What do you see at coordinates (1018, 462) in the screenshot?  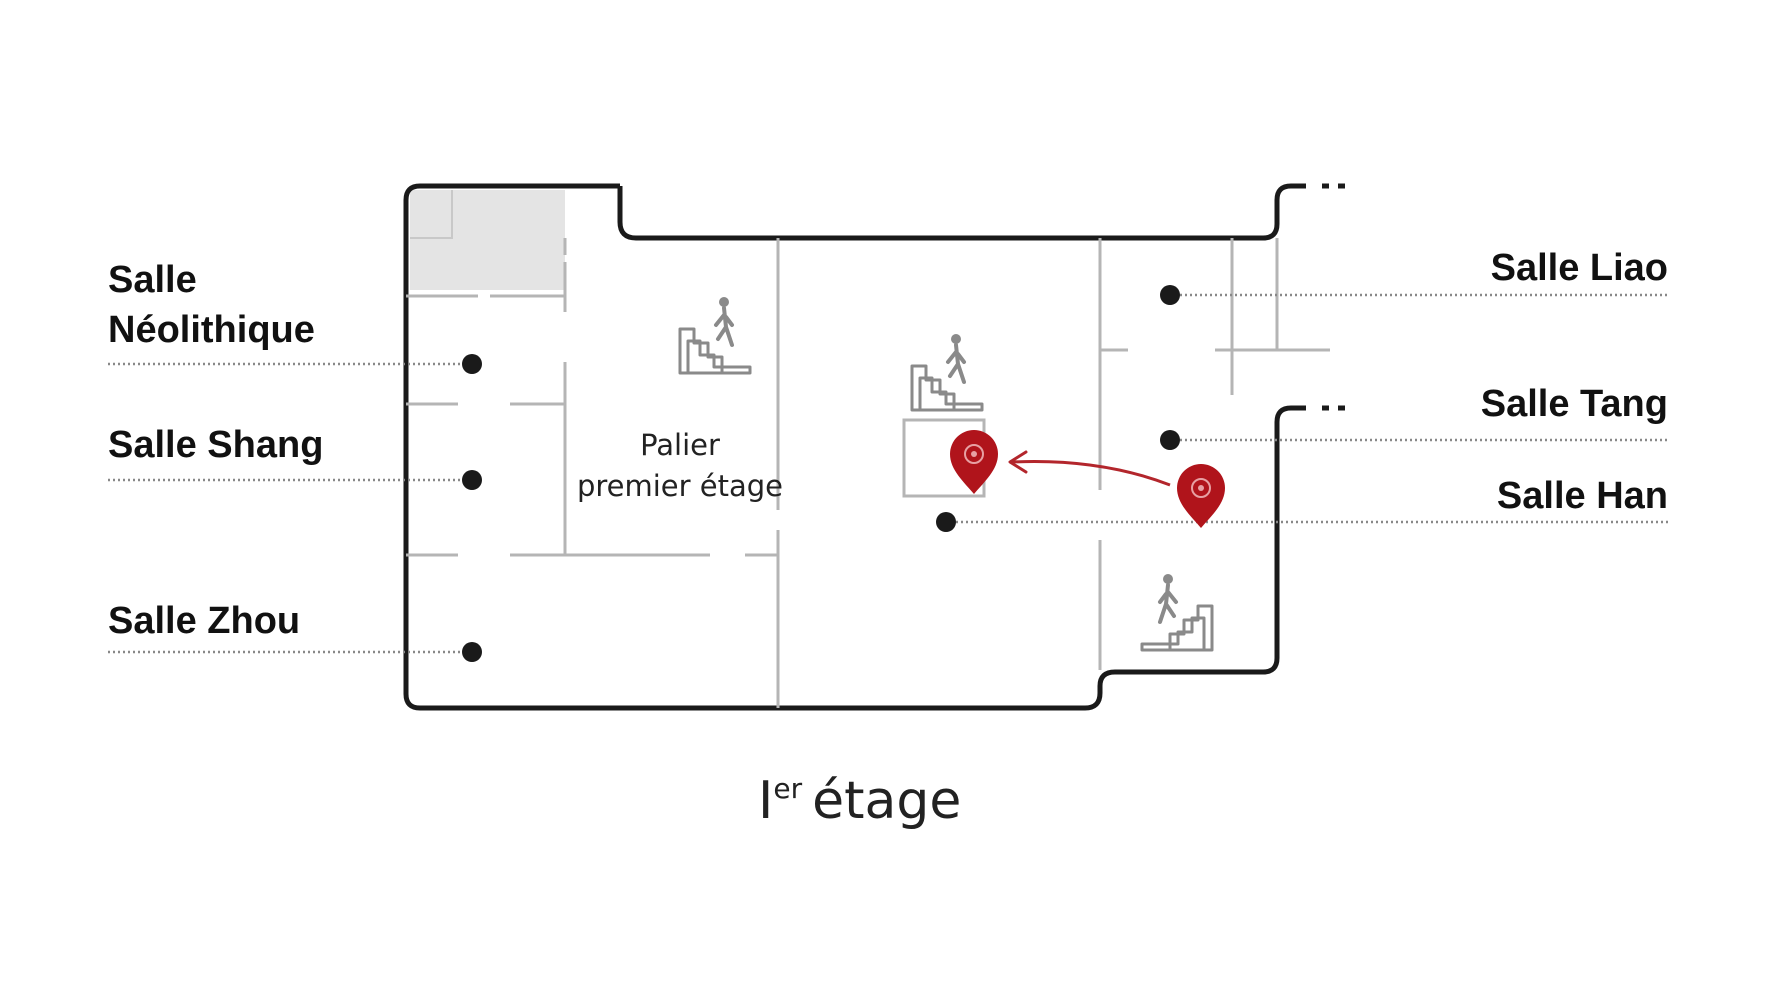 I see `arrow-head` at bounding box center [1018, 462].